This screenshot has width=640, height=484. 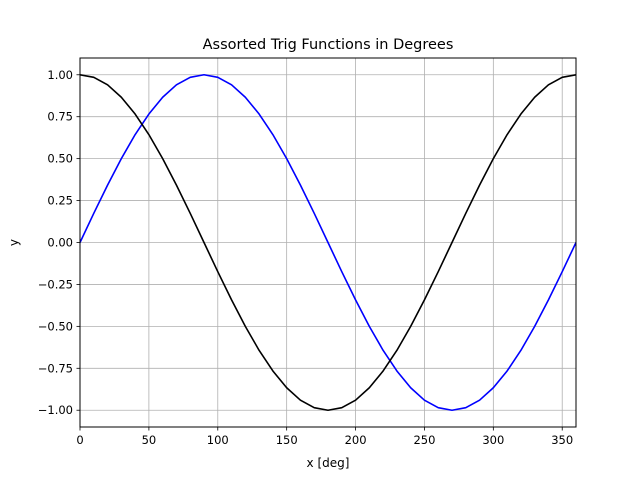 What do you see at coordinates (356, 440) in the screenshot?
I see `x-tick-label: 200` at bounding box center [356, 440].